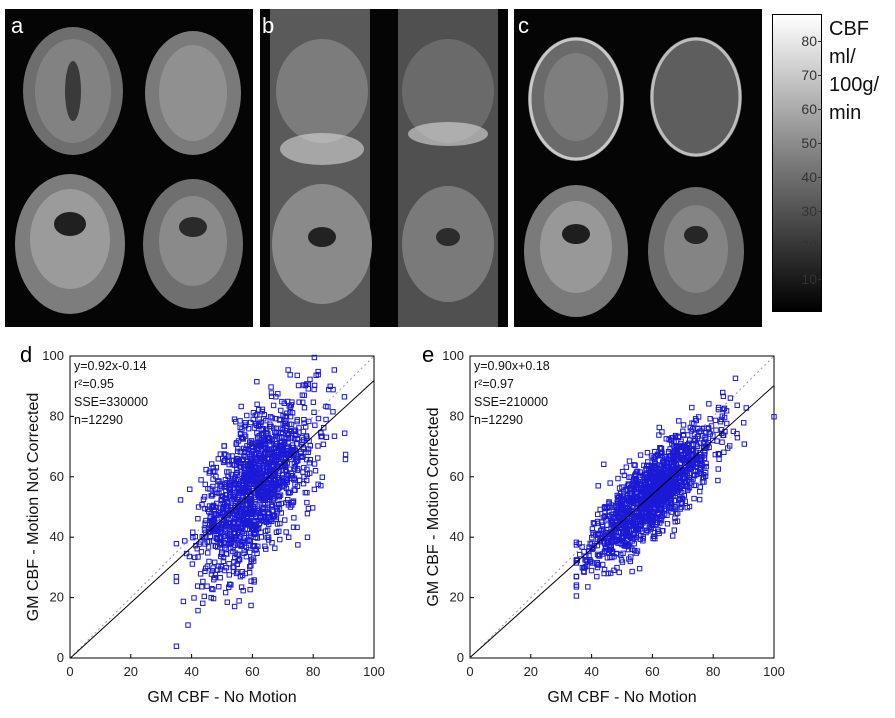  I want to click on fit-annotation: r²=0.97, so click(494, 384).